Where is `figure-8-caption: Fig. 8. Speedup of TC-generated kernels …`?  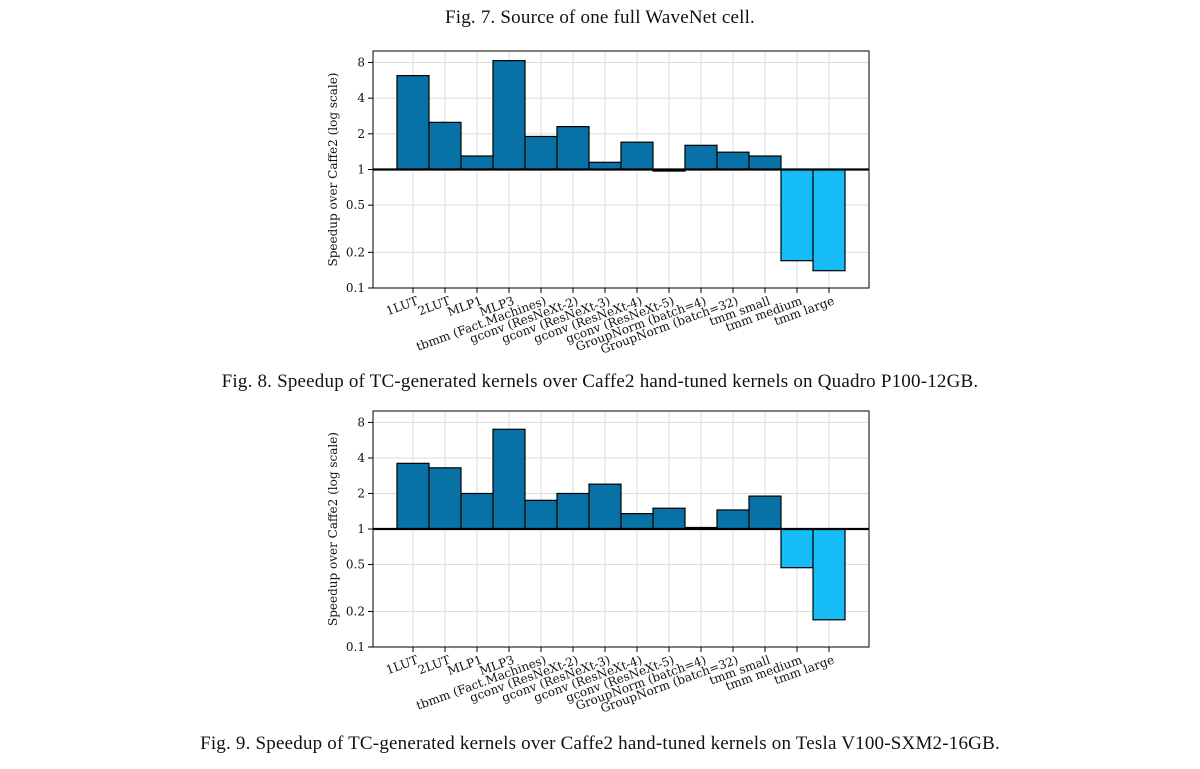 figure-8-caption: Fig. 8. Speedup of TC-generated kernels … is located at coordinates (600, 381).